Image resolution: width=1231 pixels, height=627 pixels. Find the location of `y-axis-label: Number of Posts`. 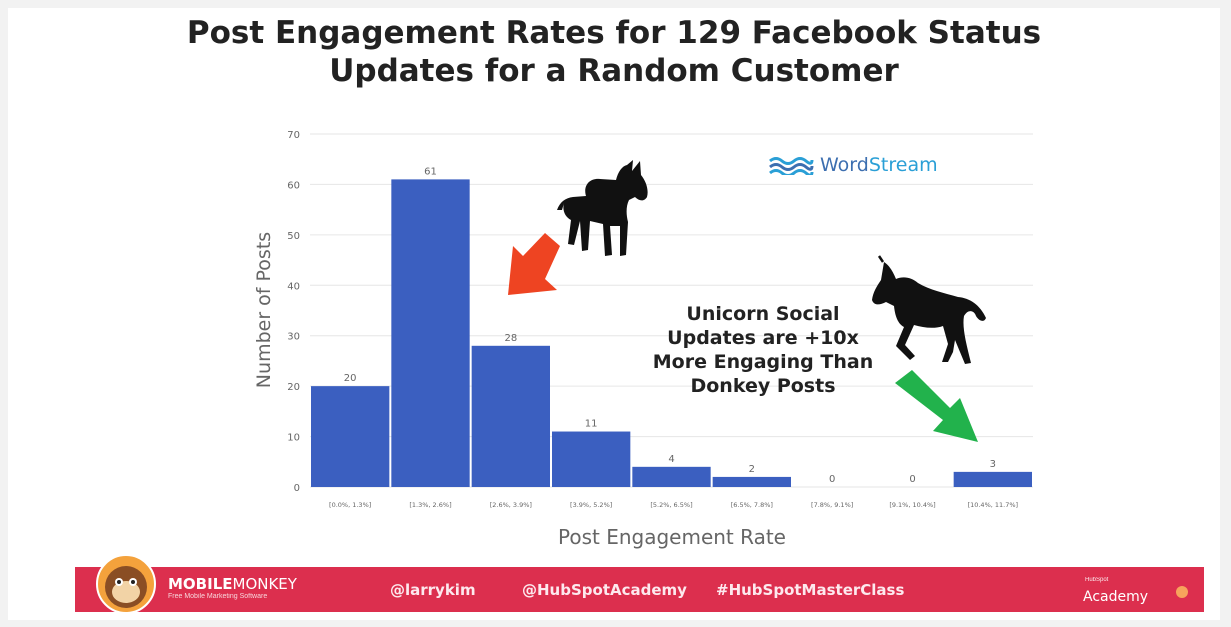

y-axis-label: Number of Posts is located at coordinates (264, 310).